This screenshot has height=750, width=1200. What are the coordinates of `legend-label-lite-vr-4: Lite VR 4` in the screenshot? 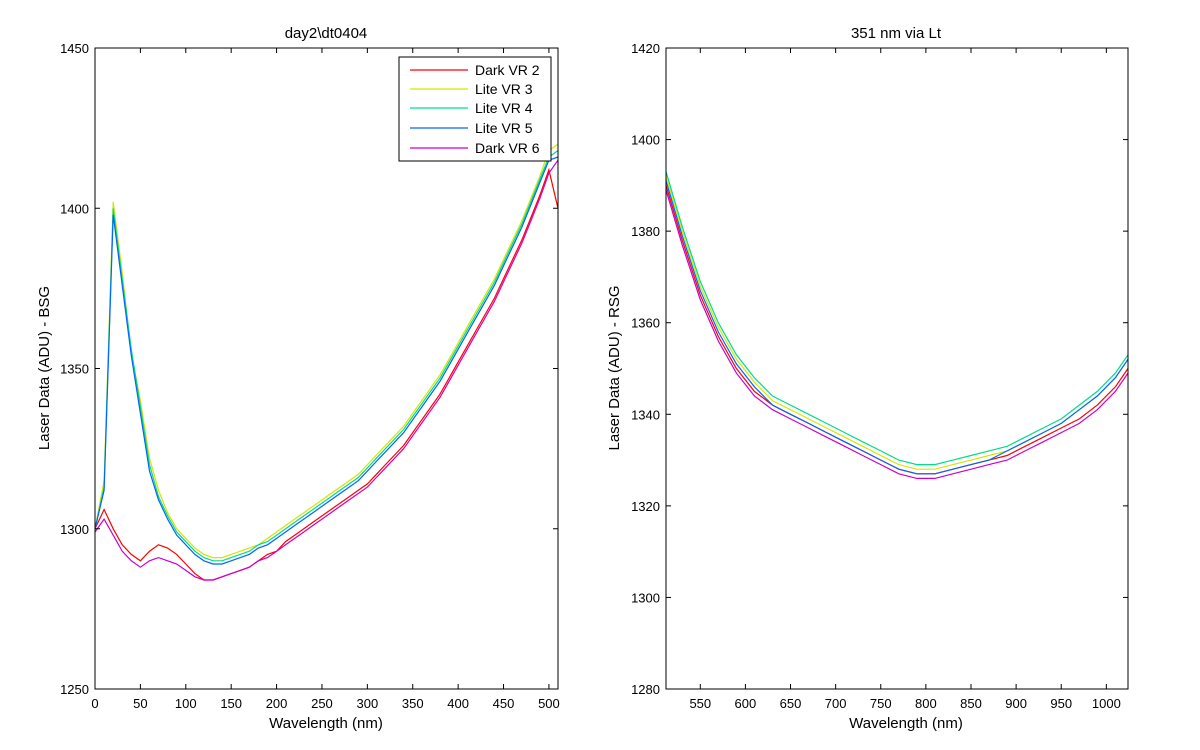 It's located at (504, 108).